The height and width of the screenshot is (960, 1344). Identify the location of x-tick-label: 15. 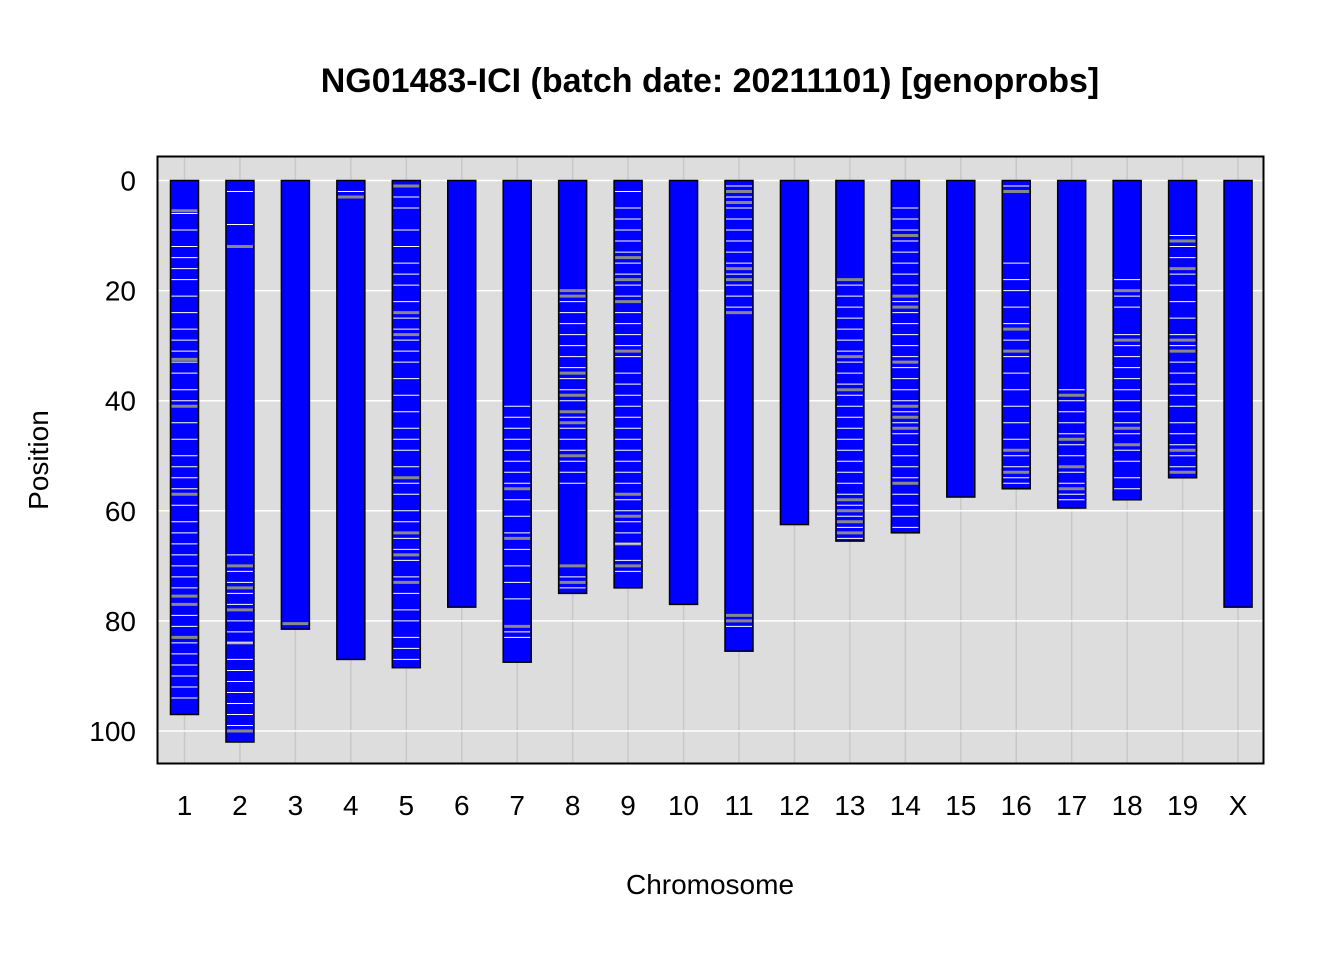
(960, 805).